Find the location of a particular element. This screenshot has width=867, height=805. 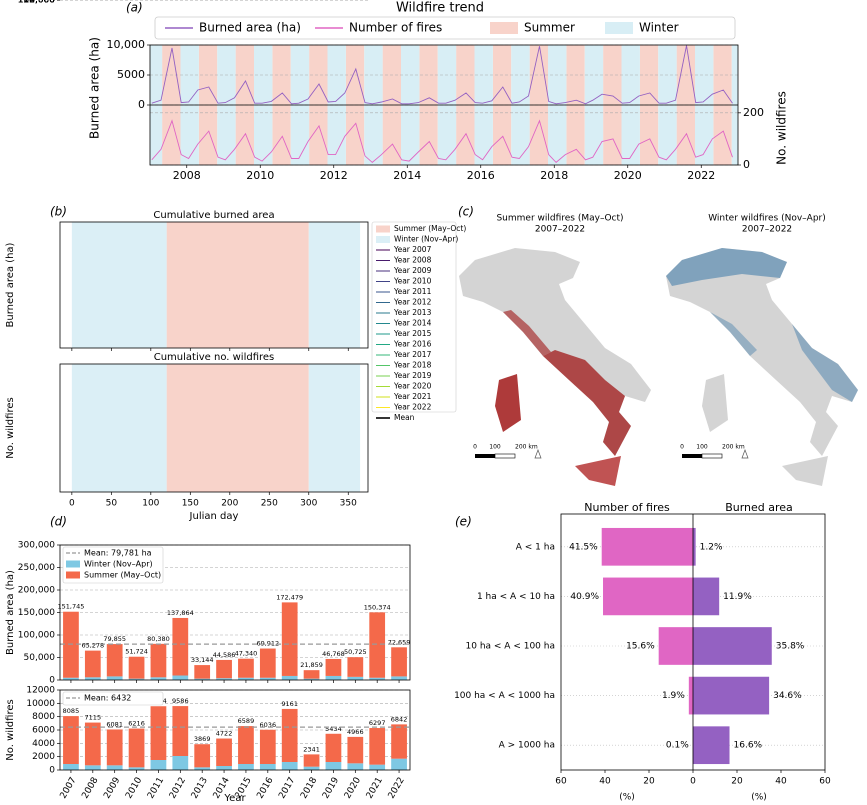

scale-label: 0 is located at coordinates (682, 447).